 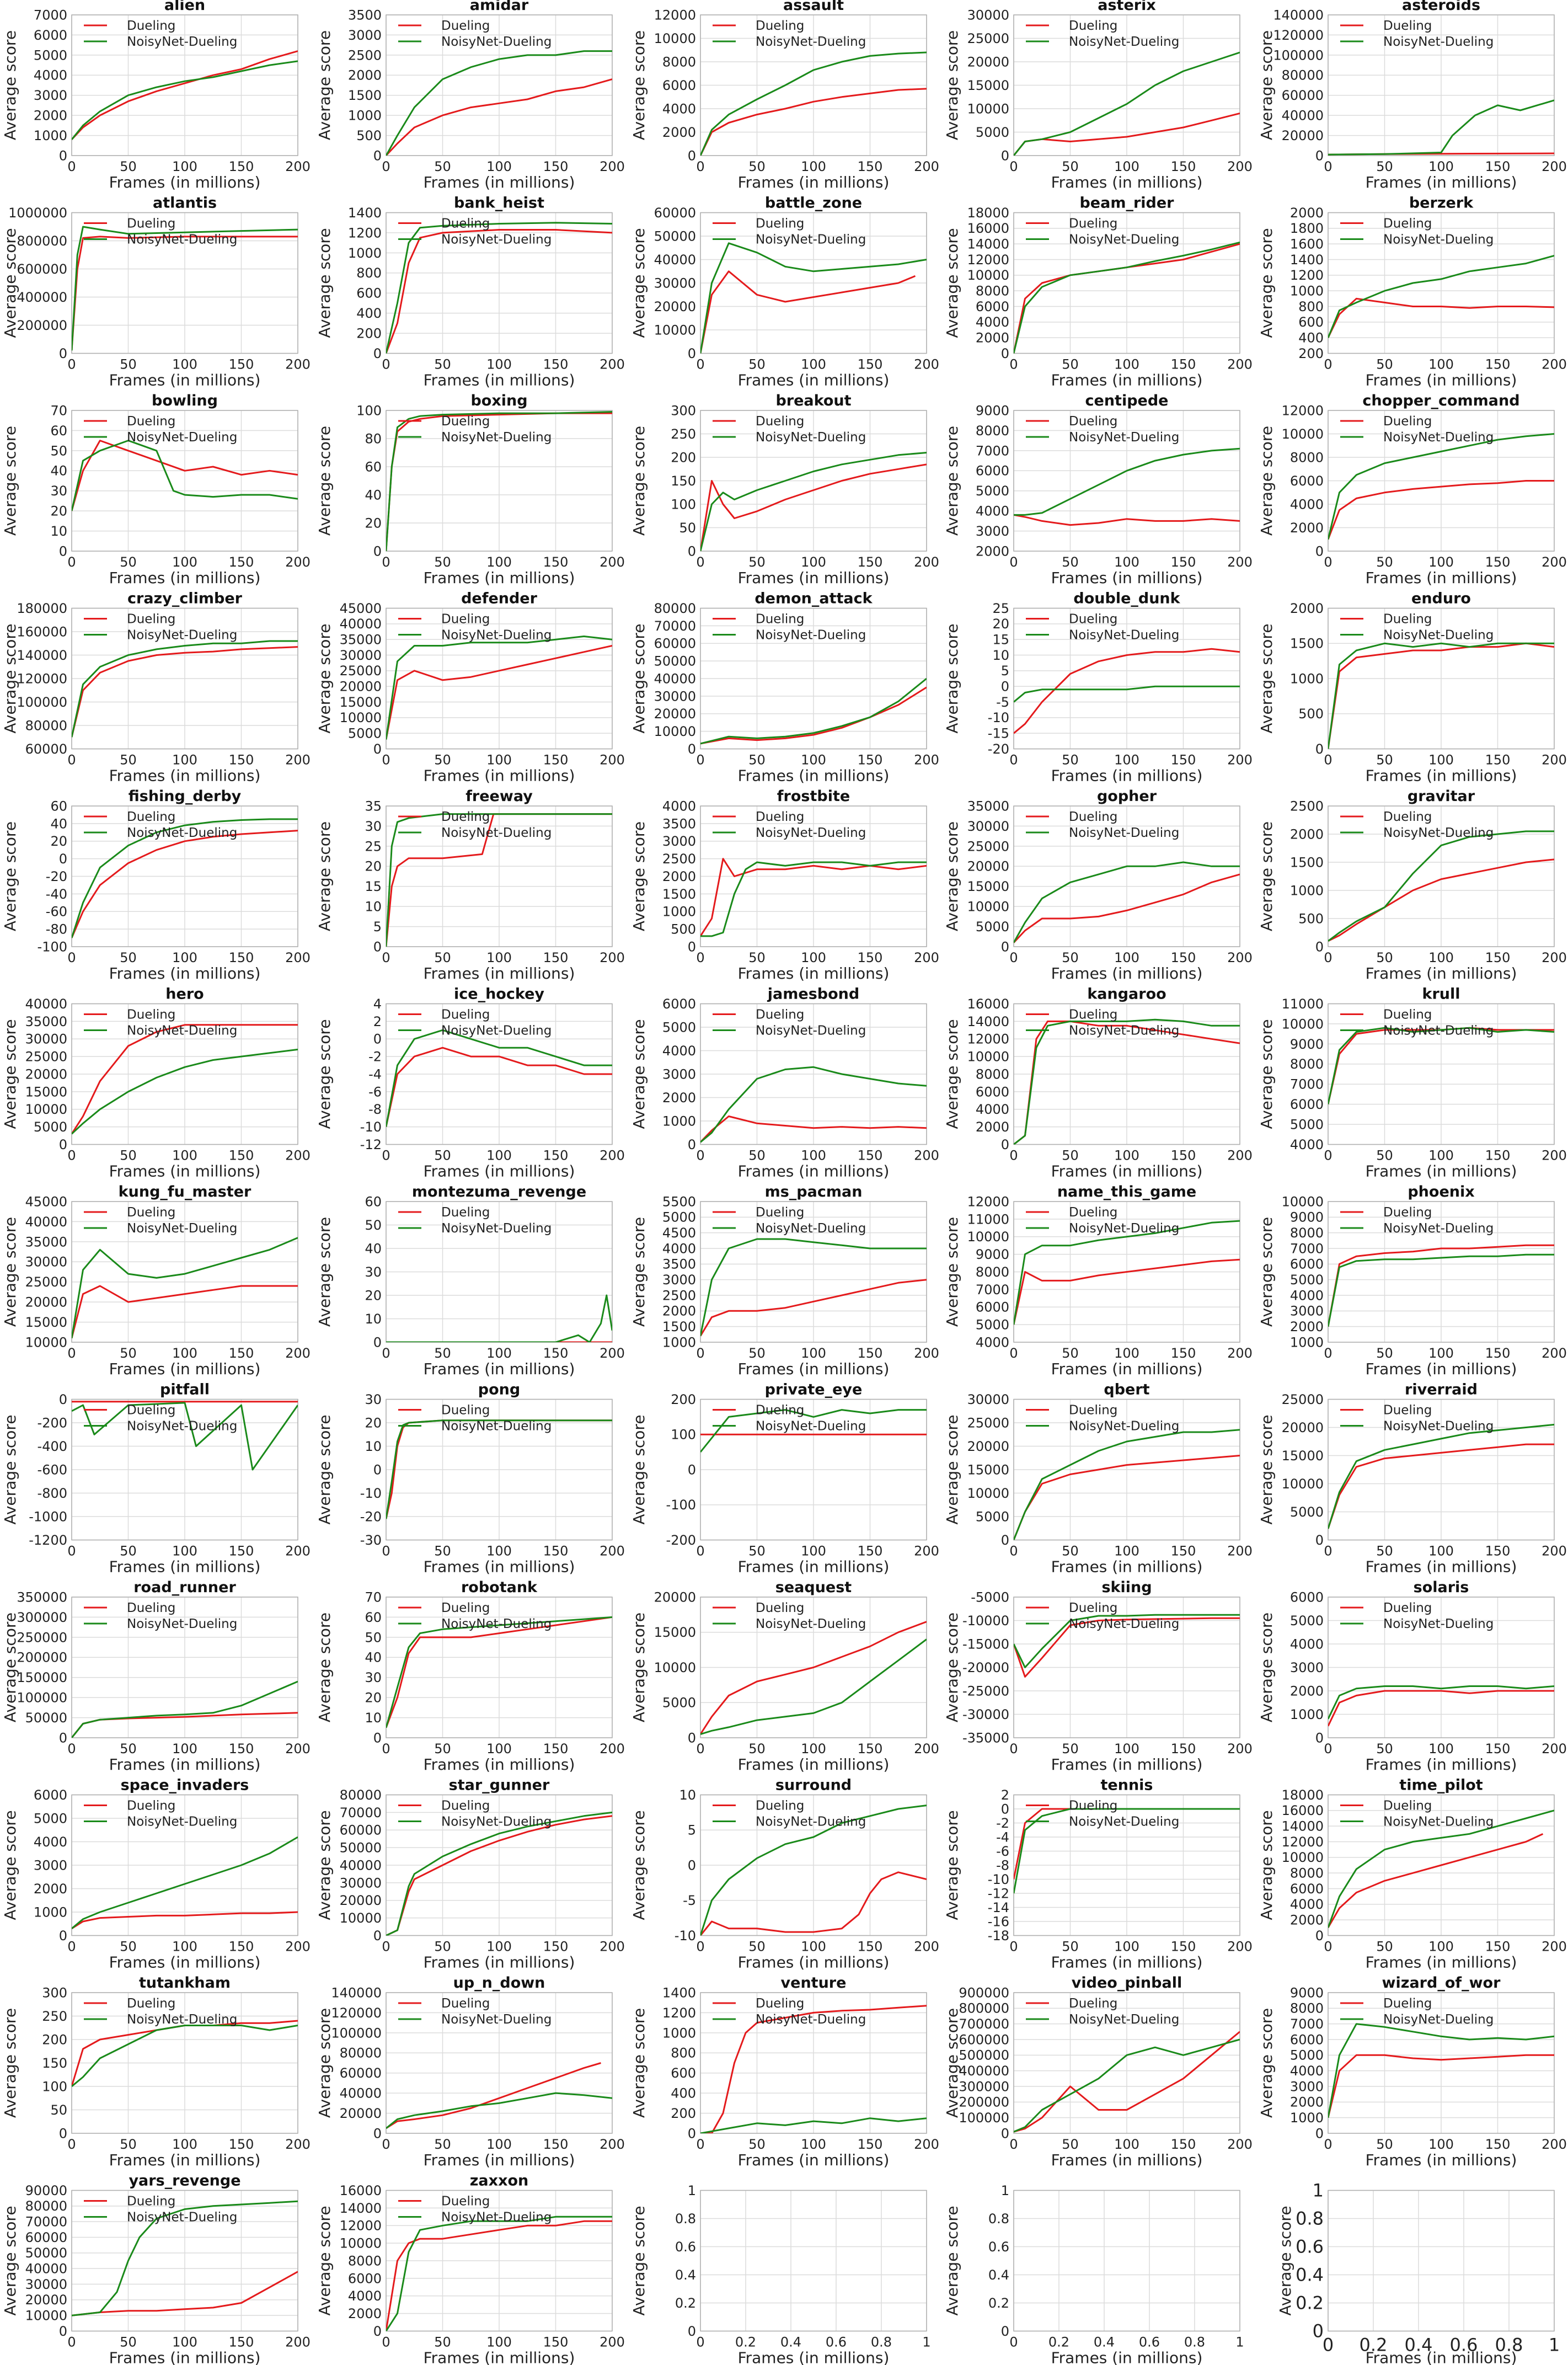 I want to click on y-tick-label: 150, so click(x=55, y=2063).